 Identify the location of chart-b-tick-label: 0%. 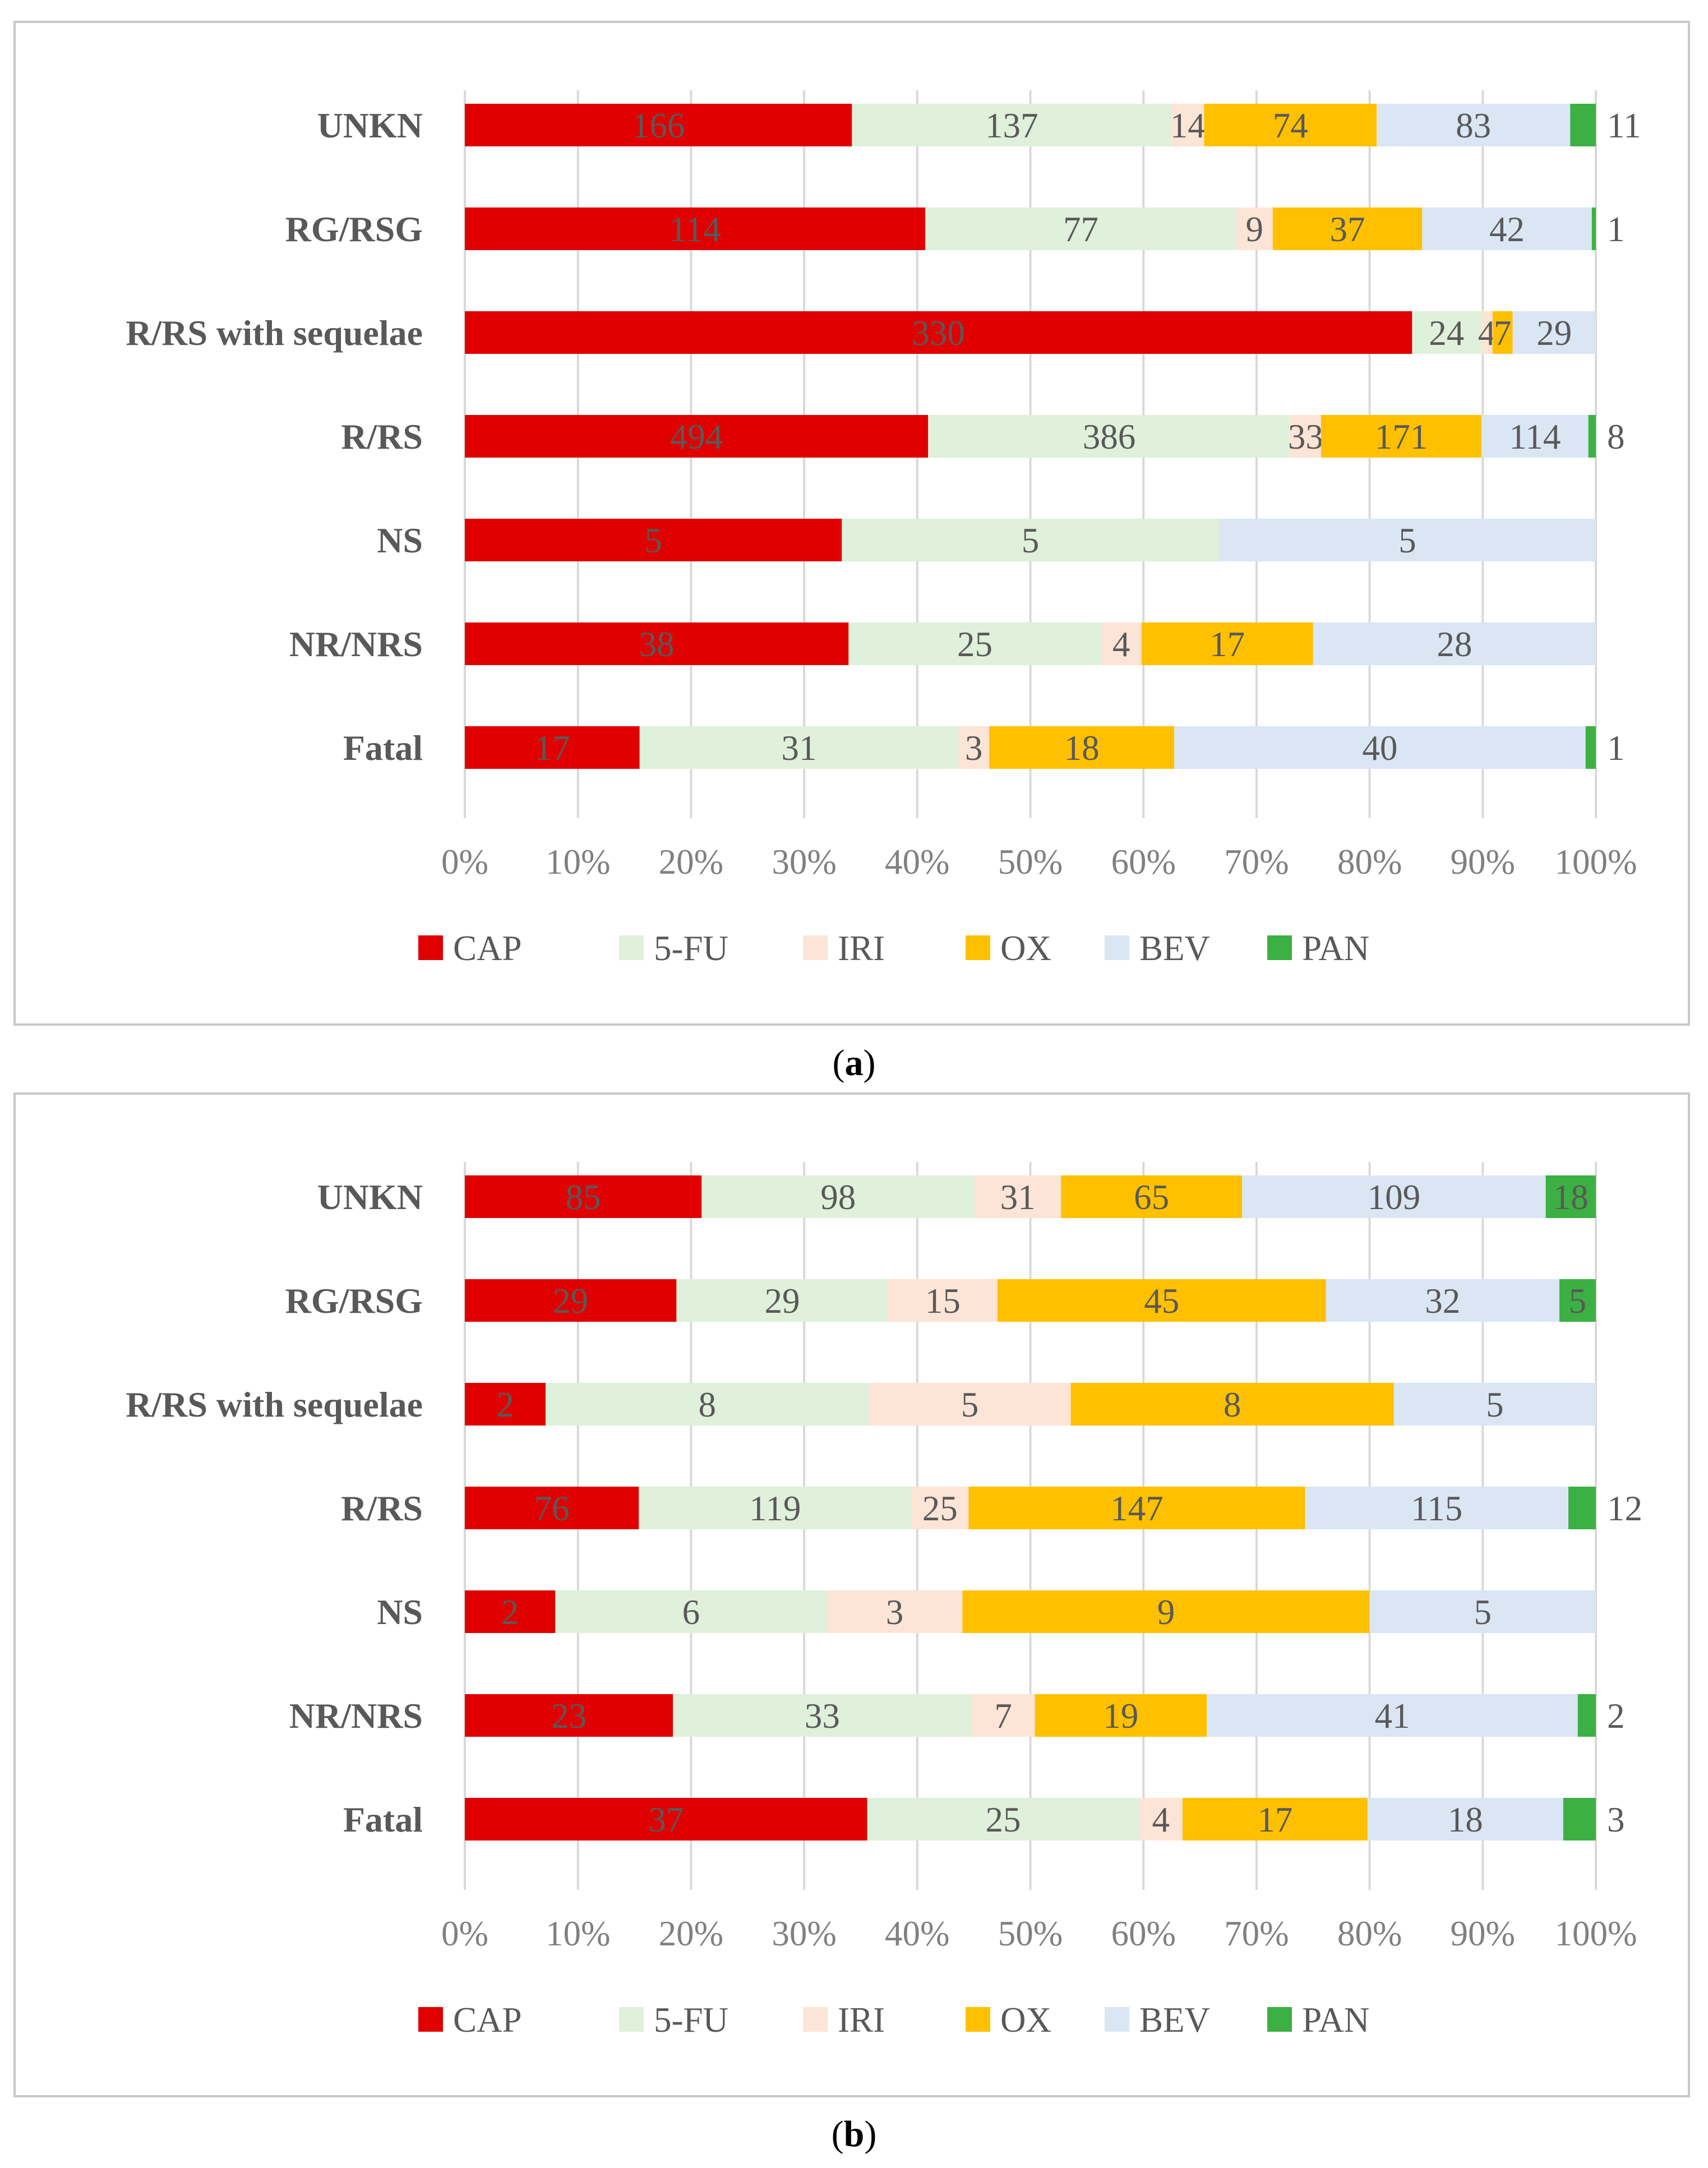
(464, 1933).